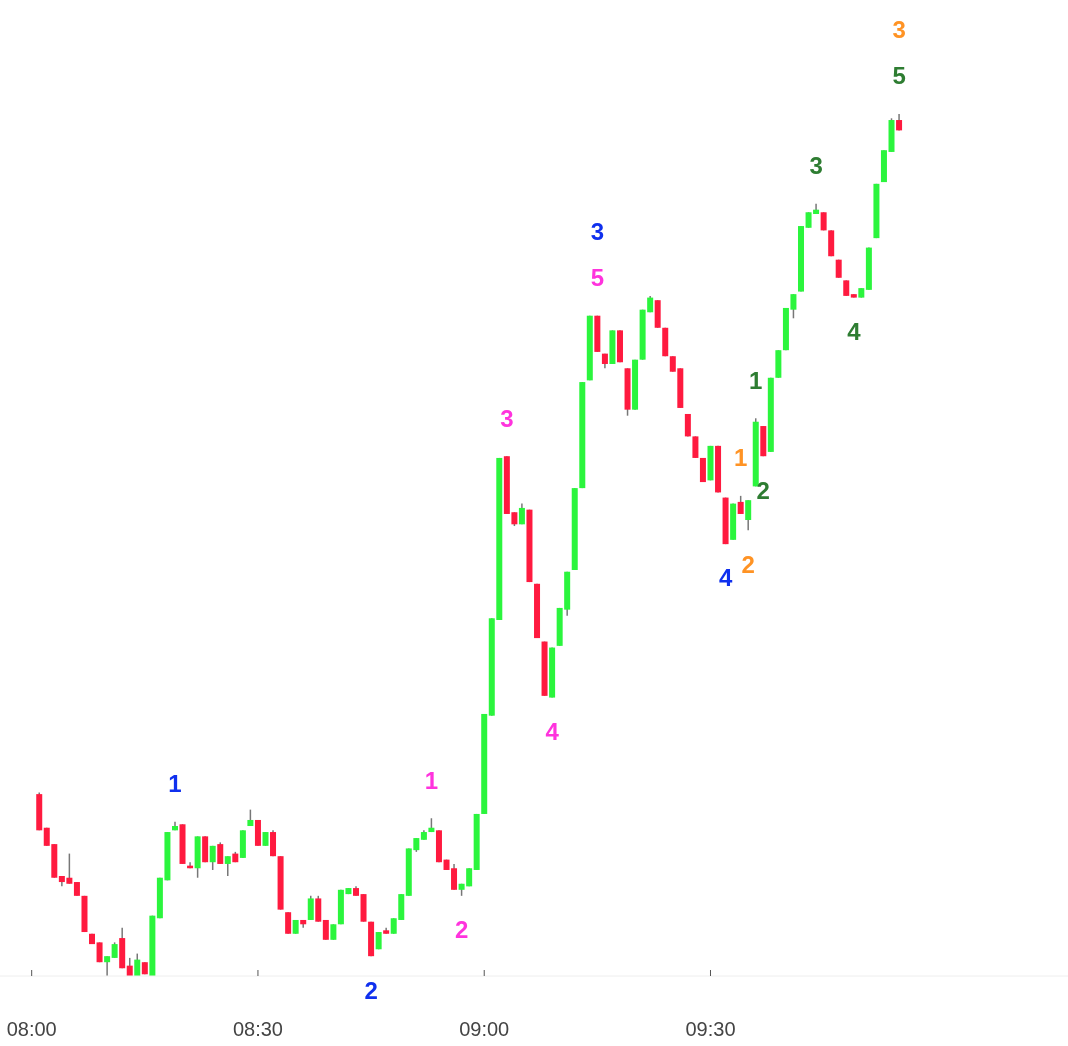 This screenshot has height=1046, width=1068. What do you see at coordinates (710, 1029) in the screenshot?
I see `x-tick-label: 09:30` at bounding box center [710, 1029].